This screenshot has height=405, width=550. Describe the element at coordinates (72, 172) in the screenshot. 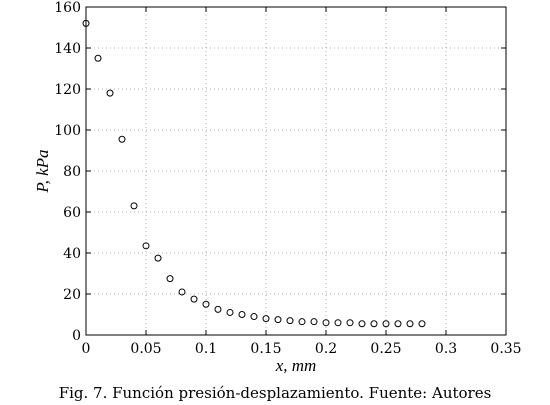

I see `y-tick-label: 80` at that location.